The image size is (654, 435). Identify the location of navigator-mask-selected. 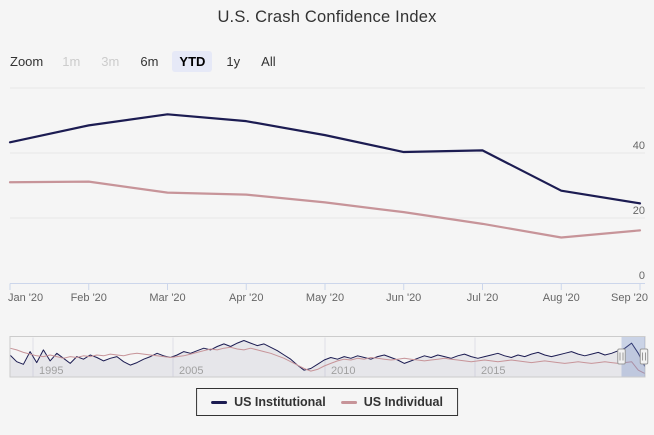
(633, 357).